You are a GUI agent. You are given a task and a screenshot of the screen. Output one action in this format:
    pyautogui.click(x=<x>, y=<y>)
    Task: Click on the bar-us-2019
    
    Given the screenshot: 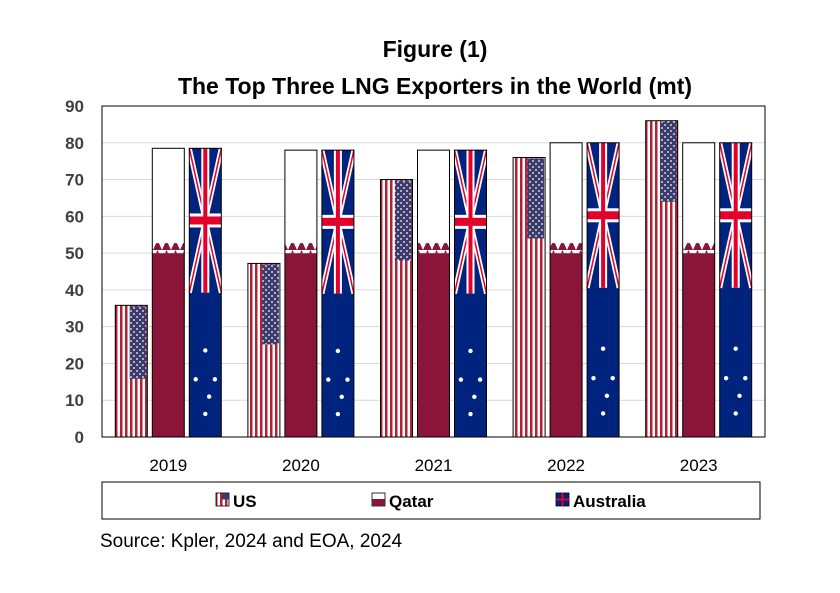 What is the action you would take?
    pyautogui.click(x=131, y=371)
    